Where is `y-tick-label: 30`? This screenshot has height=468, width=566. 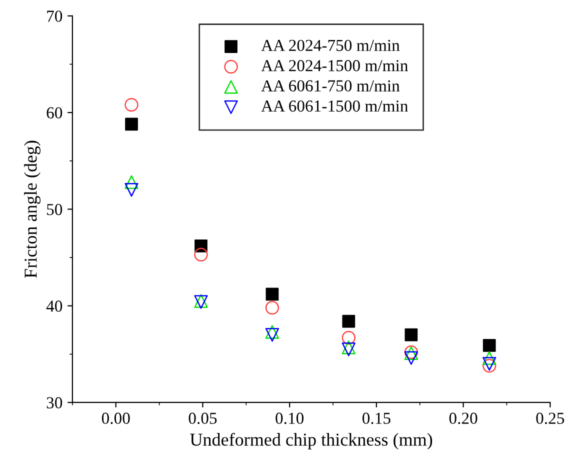
y-tick-label: 30 is located at coordinates (54, 402).